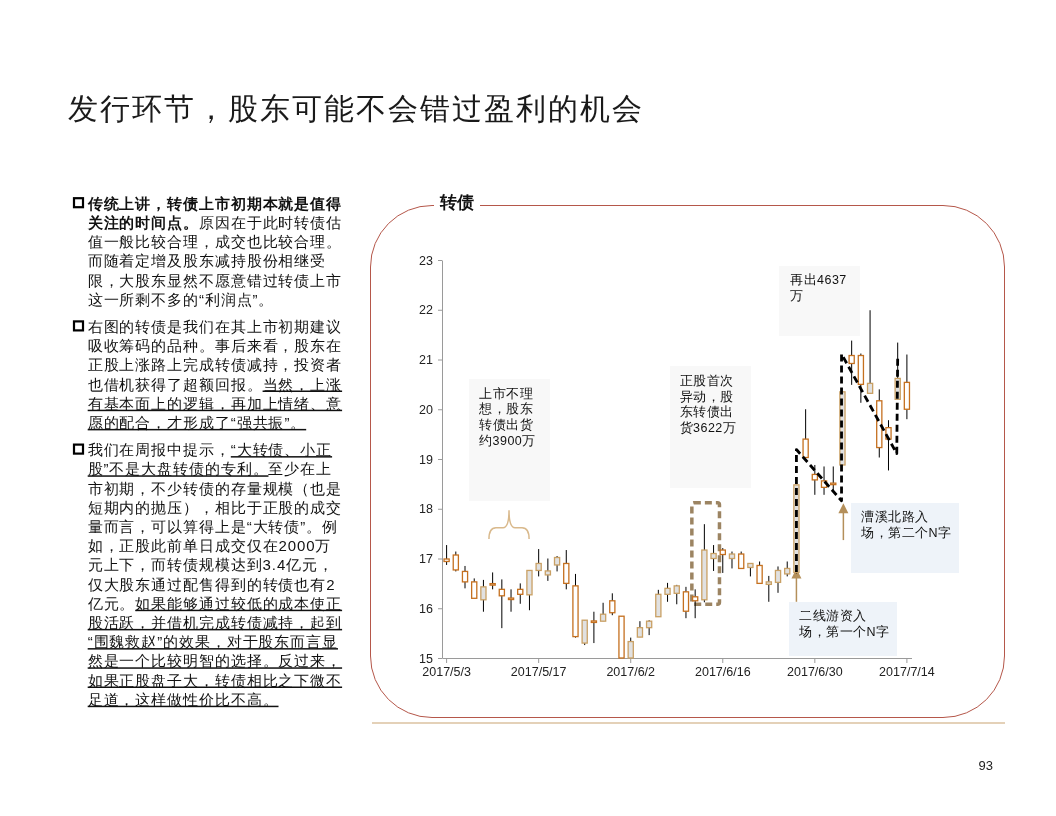  Describe the element at coordinates (985, 765) in the screenshot. I see `text: 93` at that location.